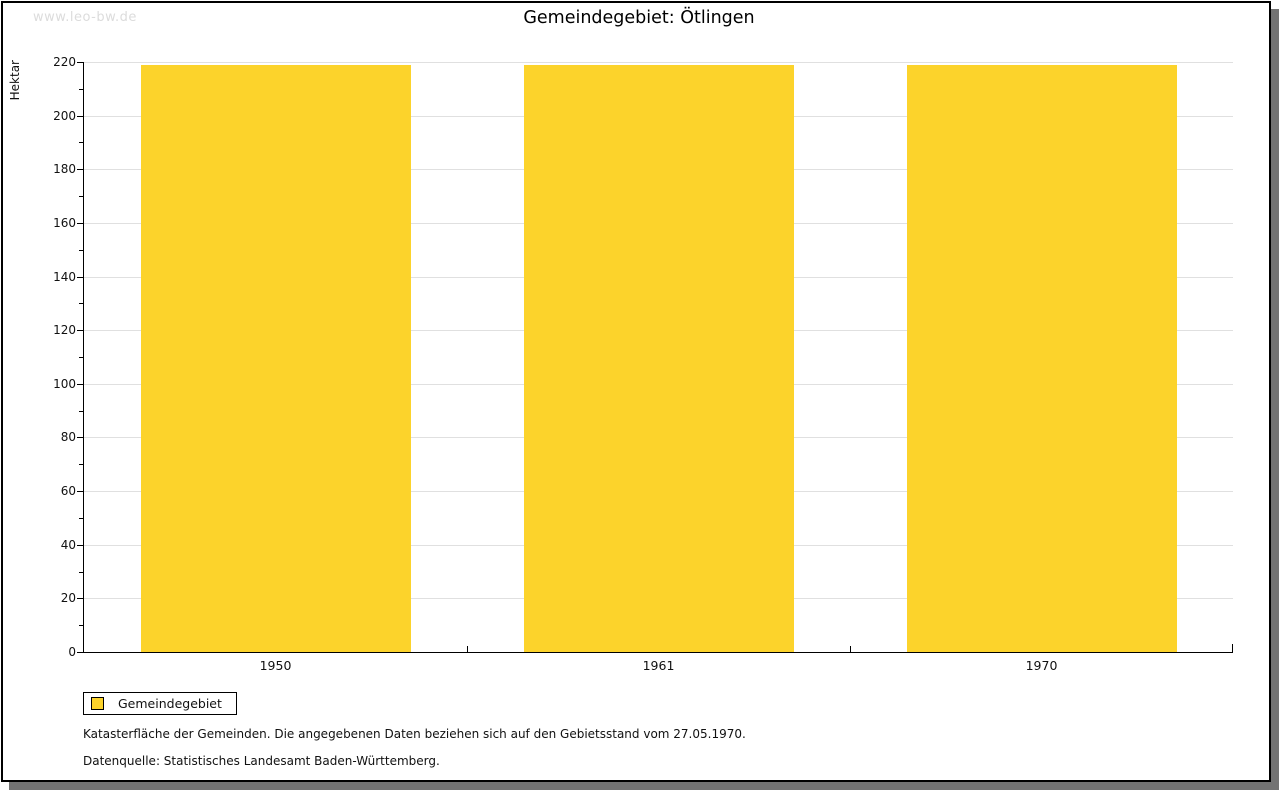 This screenshot has height=791, width=1280. What do you see at coordinates (64, 115) in the screenshot?
I see `y-tick-label: 200` at bounding box center [64, 115].